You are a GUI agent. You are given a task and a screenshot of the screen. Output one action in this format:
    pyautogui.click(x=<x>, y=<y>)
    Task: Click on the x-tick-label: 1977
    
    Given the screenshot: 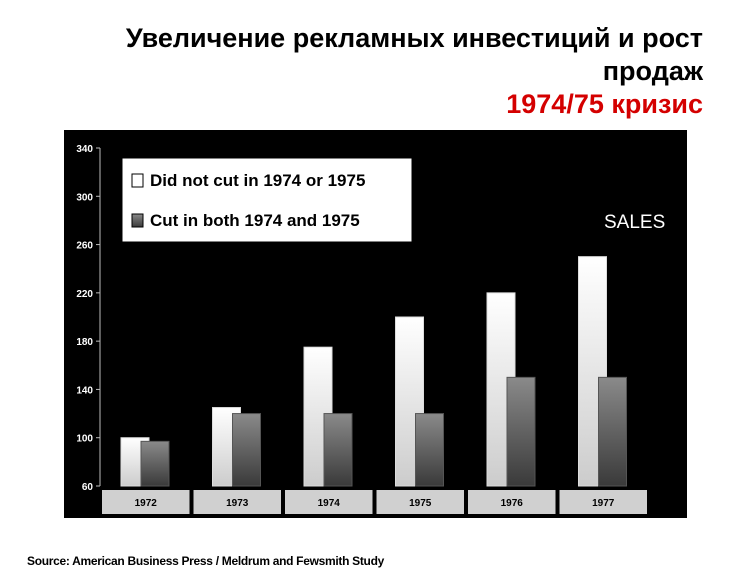 What is the action you would take?
    pyautogui.click(x=603, y=503)
    